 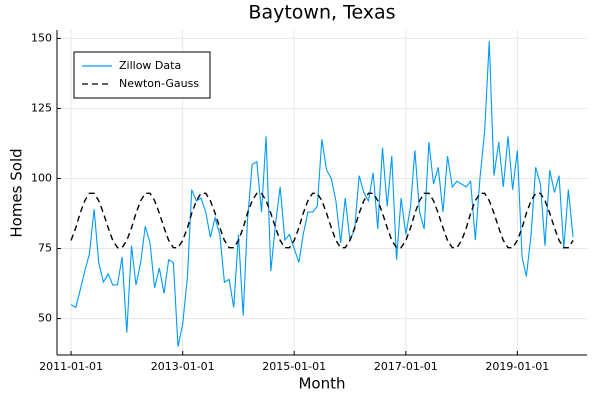 I want to click on x-tick-label: 2019-01-01, so click(x=517, y=366).